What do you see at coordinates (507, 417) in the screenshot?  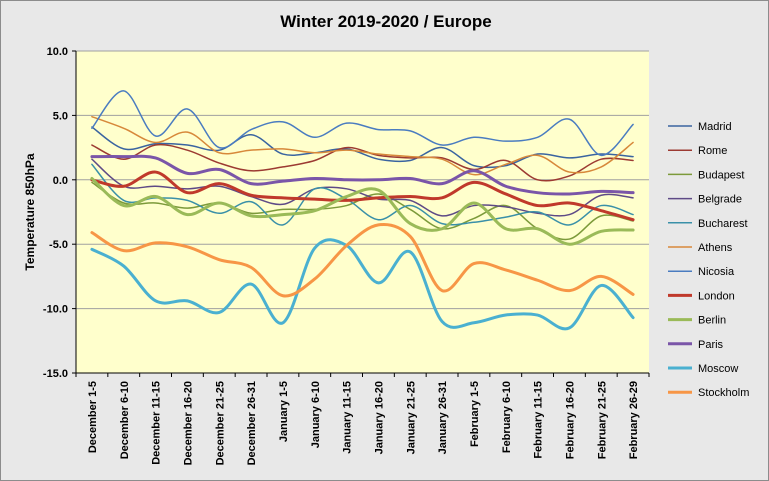 I see `x-tick-label: February 6-10` at bounding box center [507, 417].